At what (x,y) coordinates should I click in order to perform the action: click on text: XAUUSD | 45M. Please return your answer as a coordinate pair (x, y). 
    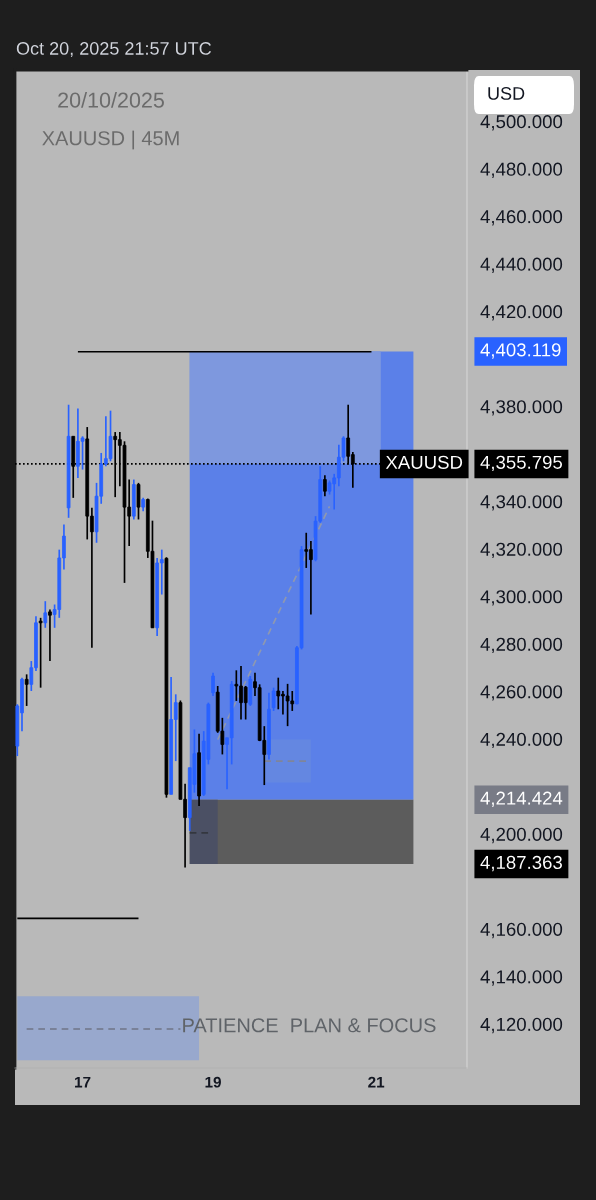
    Looking at the image, I should click on (110, 140).